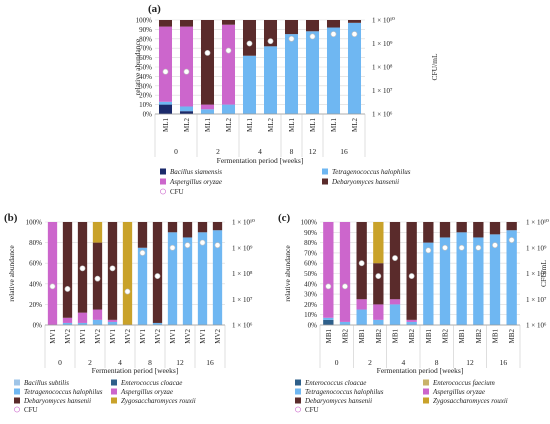  Describe the element at coordinates (365, 182) in the screenshot. I see `legend-label: Debaryomyces hansenii` at that location.